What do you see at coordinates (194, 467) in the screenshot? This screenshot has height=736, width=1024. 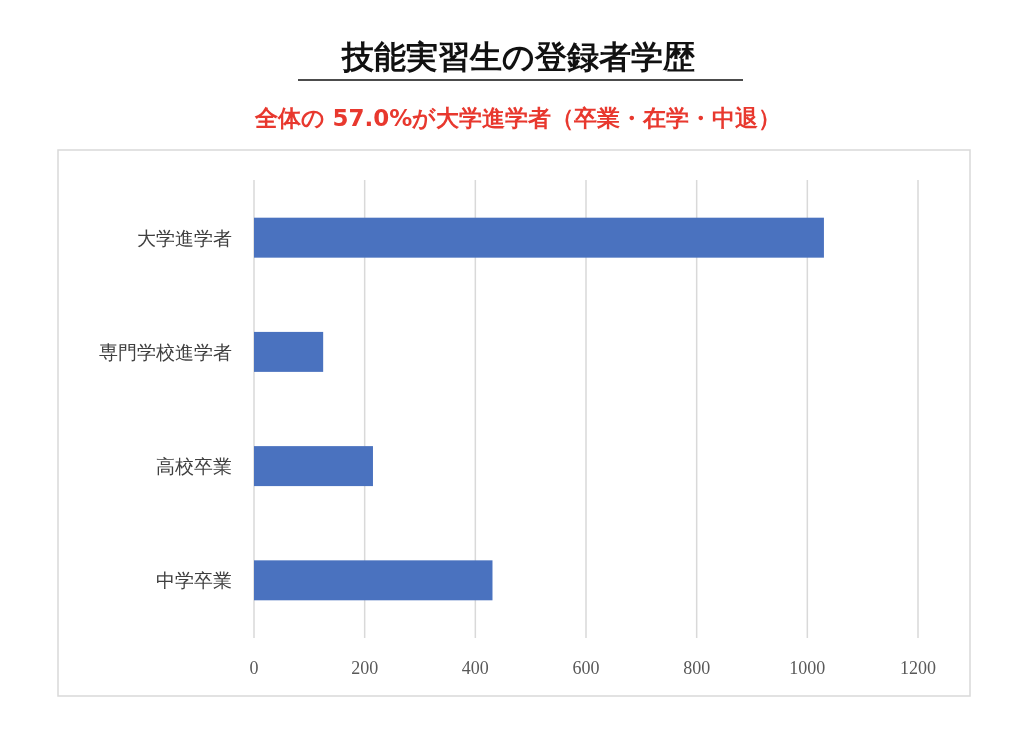 I see `y-tick-label: 高校卒業` at bounding box center [194, 467].